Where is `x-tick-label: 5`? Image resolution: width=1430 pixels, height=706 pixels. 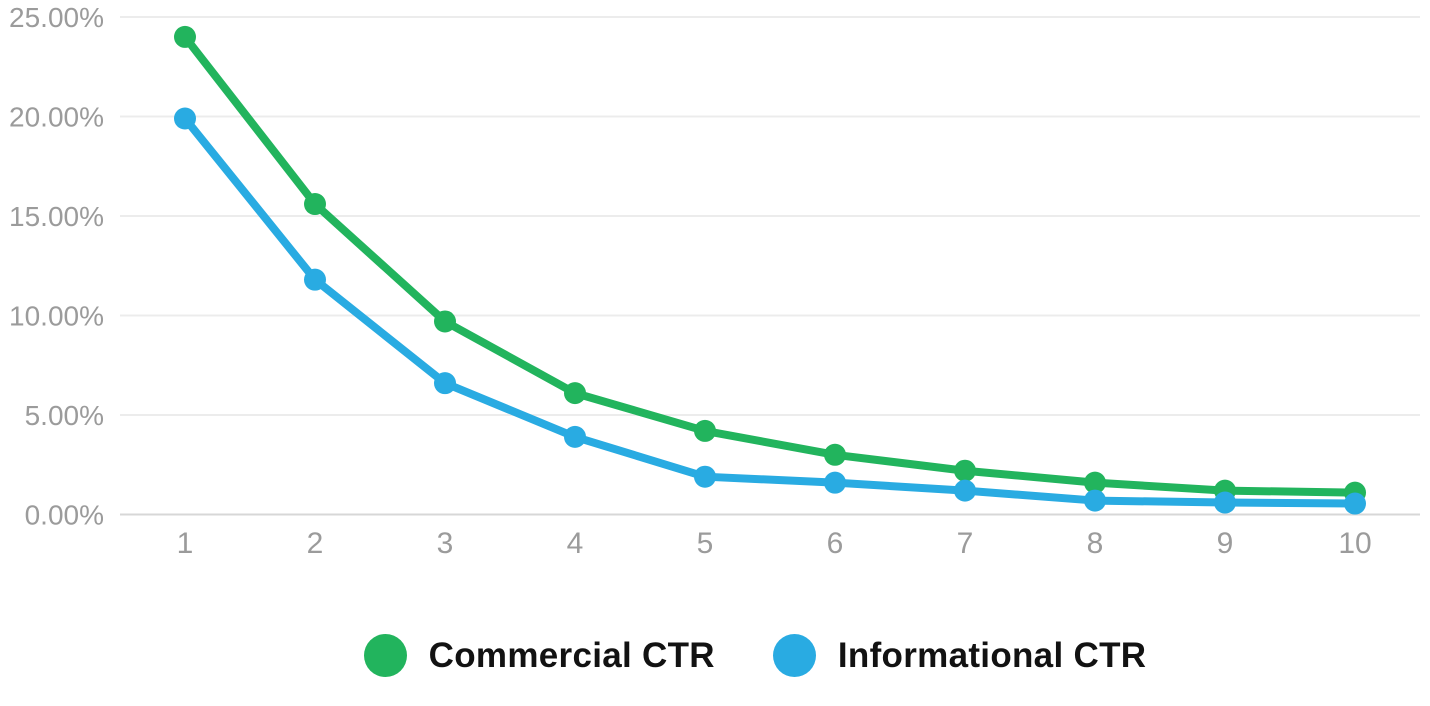 x-tick-label: 5 is located at coordinates (705, 543).